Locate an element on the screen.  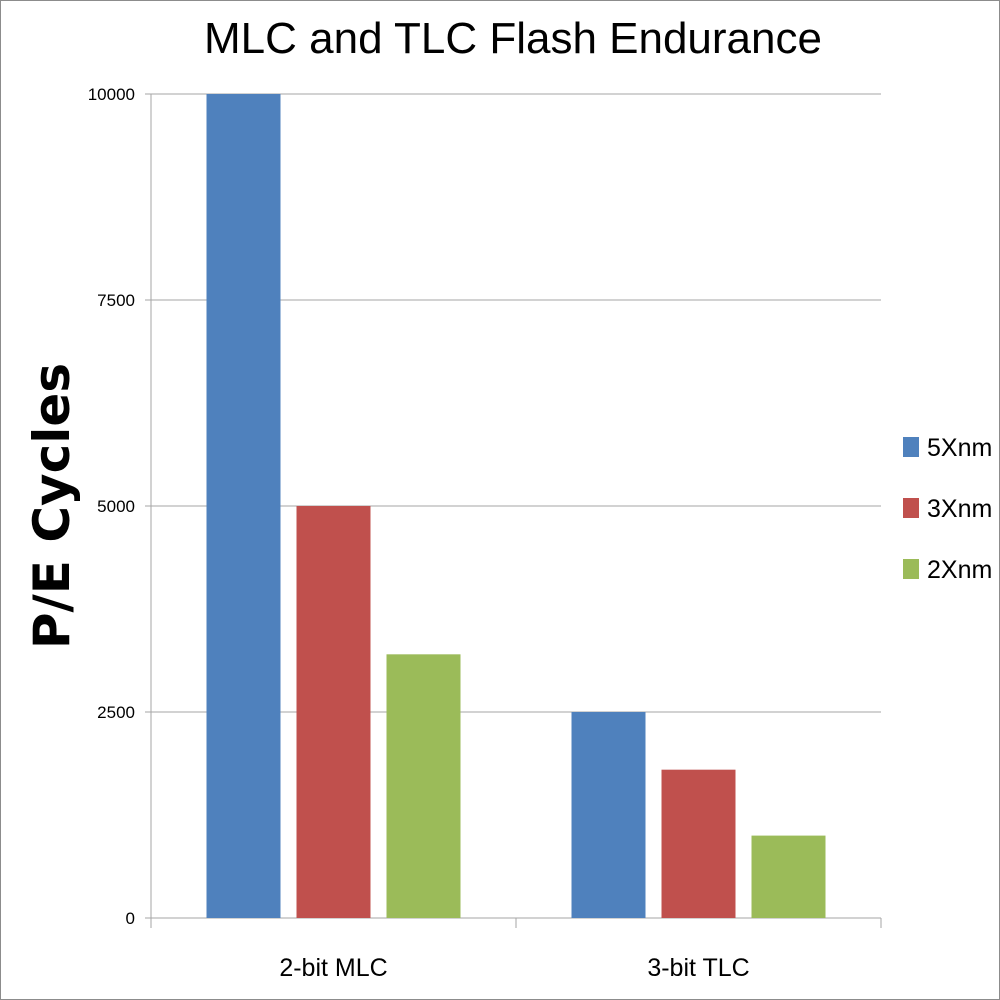
y-tick-label: 0 is located at coordinates (130, 918).